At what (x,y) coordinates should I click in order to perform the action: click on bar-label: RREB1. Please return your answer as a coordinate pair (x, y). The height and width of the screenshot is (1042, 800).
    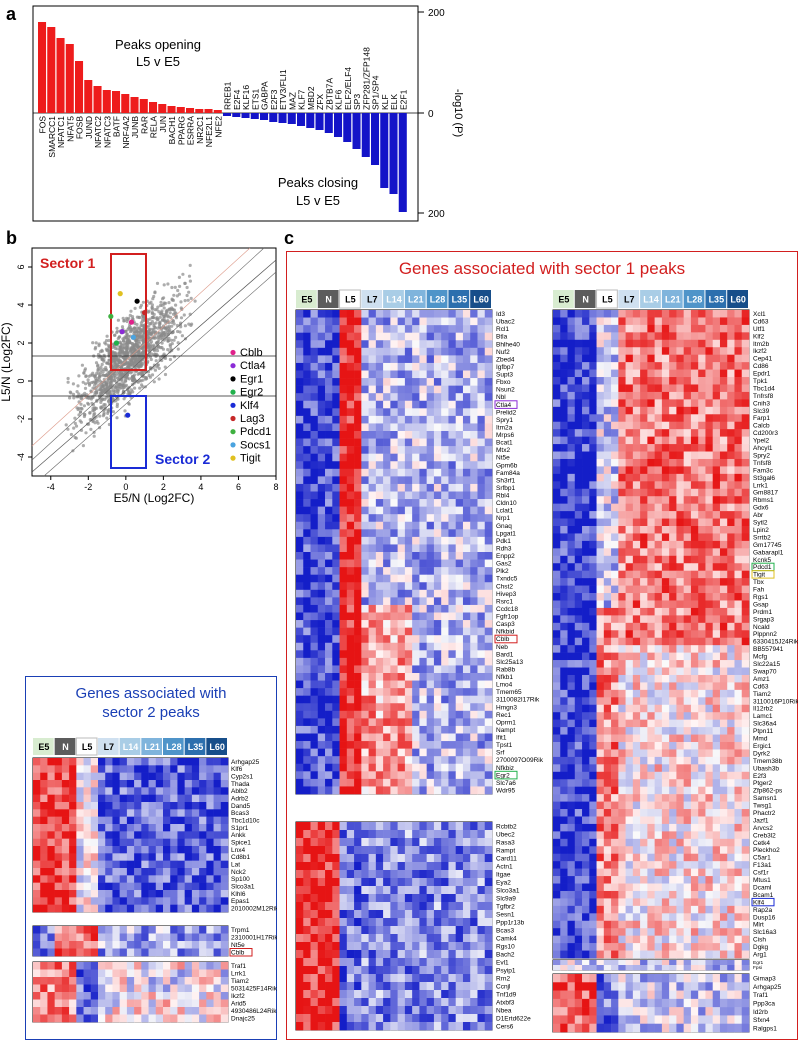
    Looking at the image, I should click on (228, 95).